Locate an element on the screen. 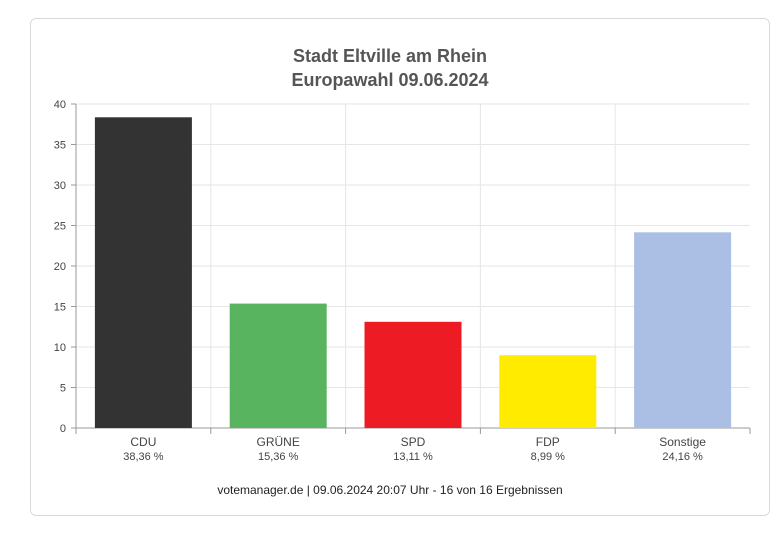 This screenshot has width=780, height=560. y-tick-label: 25 is located at coordinates (60, 227).